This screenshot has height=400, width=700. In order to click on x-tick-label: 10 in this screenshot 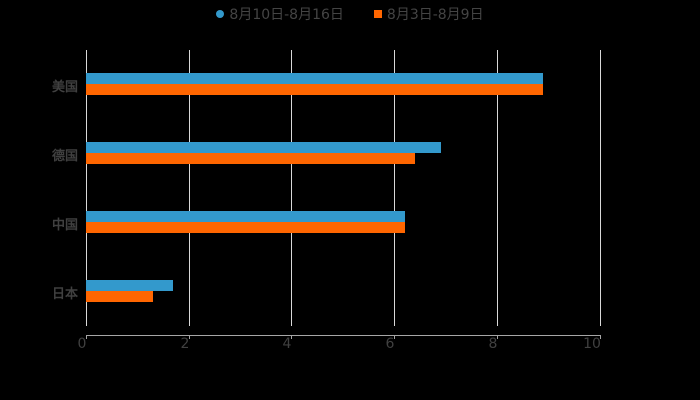, I will do `click(592, 344)`.